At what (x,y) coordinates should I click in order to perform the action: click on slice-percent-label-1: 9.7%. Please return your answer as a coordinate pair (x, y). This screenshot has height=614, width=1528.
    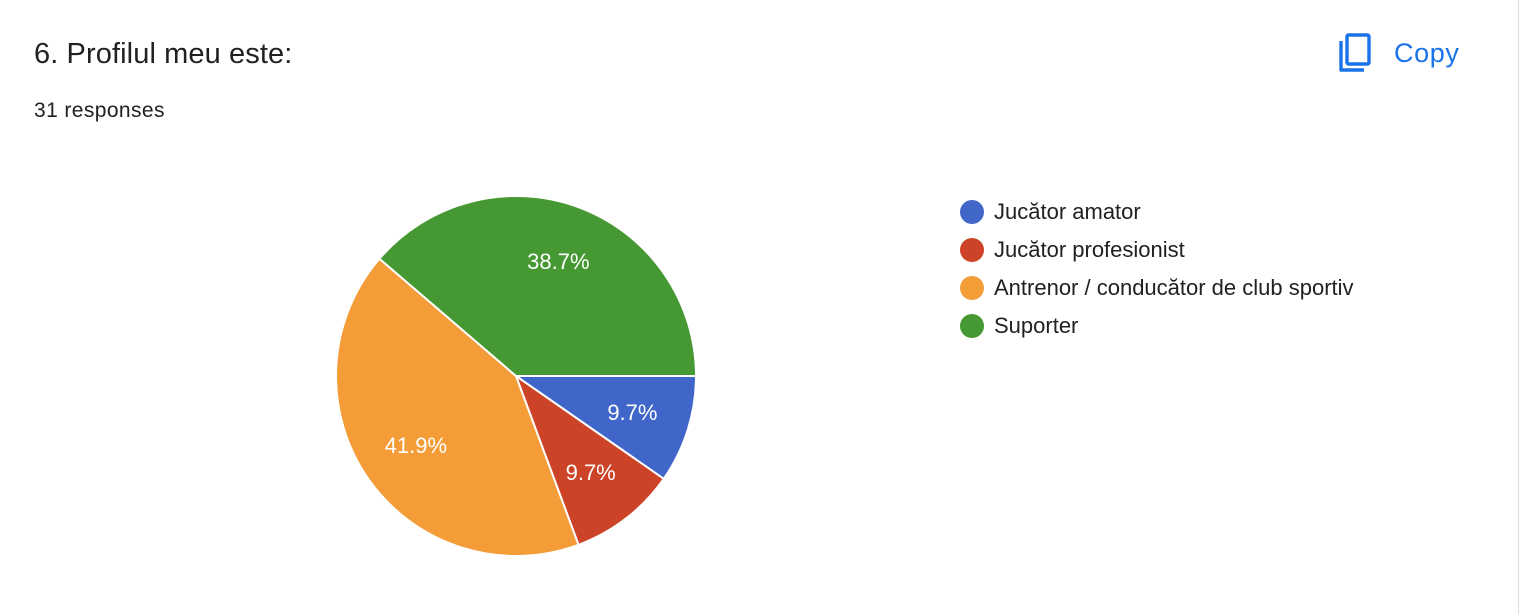
    Looking at the image, I should click on (632, 412).